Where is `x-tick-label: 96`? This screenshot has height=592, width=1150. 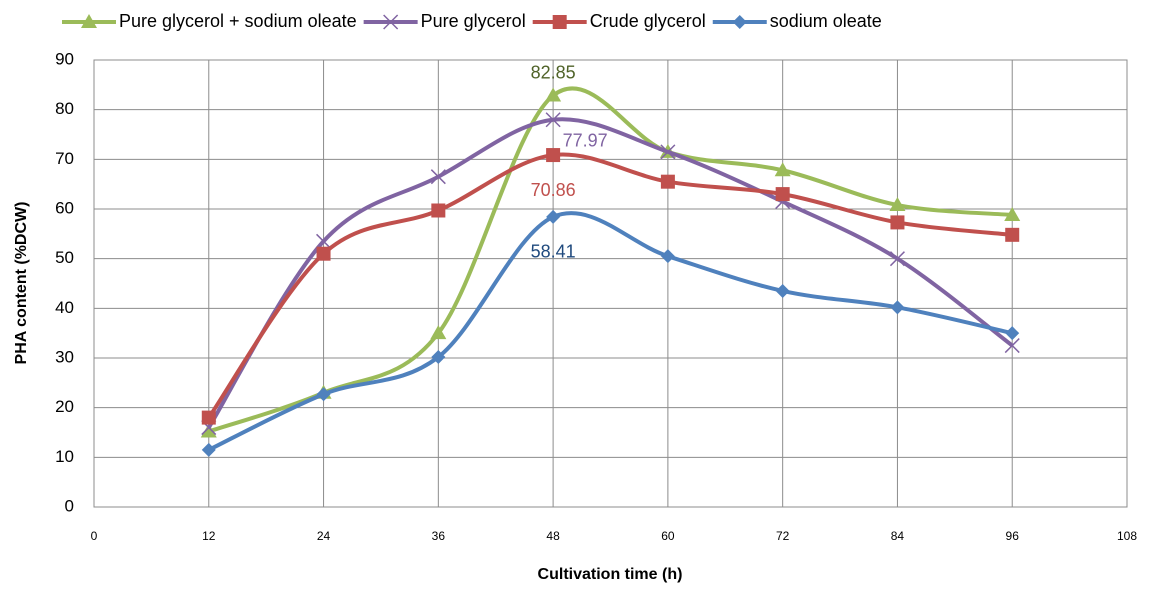
x-tick-label: 96 is located at coordinates (1013, 536).